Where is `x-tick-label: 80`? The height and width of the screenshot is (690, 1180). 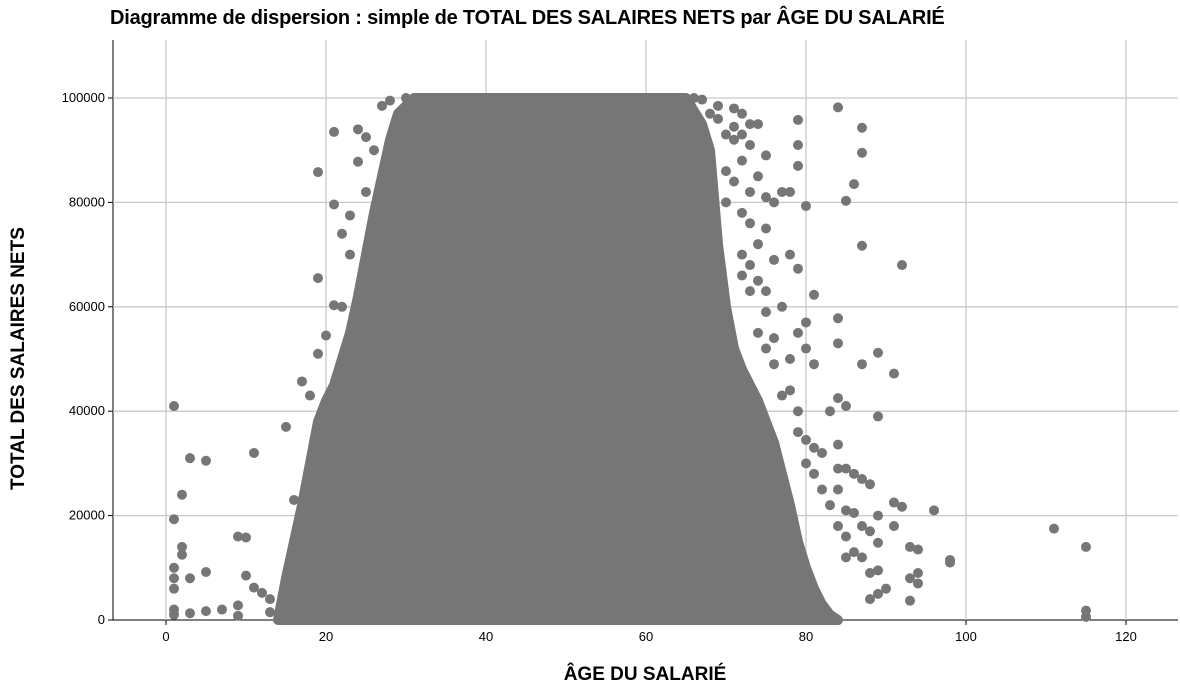
x-tick-label: 80 is located at coordinates (806, 636).